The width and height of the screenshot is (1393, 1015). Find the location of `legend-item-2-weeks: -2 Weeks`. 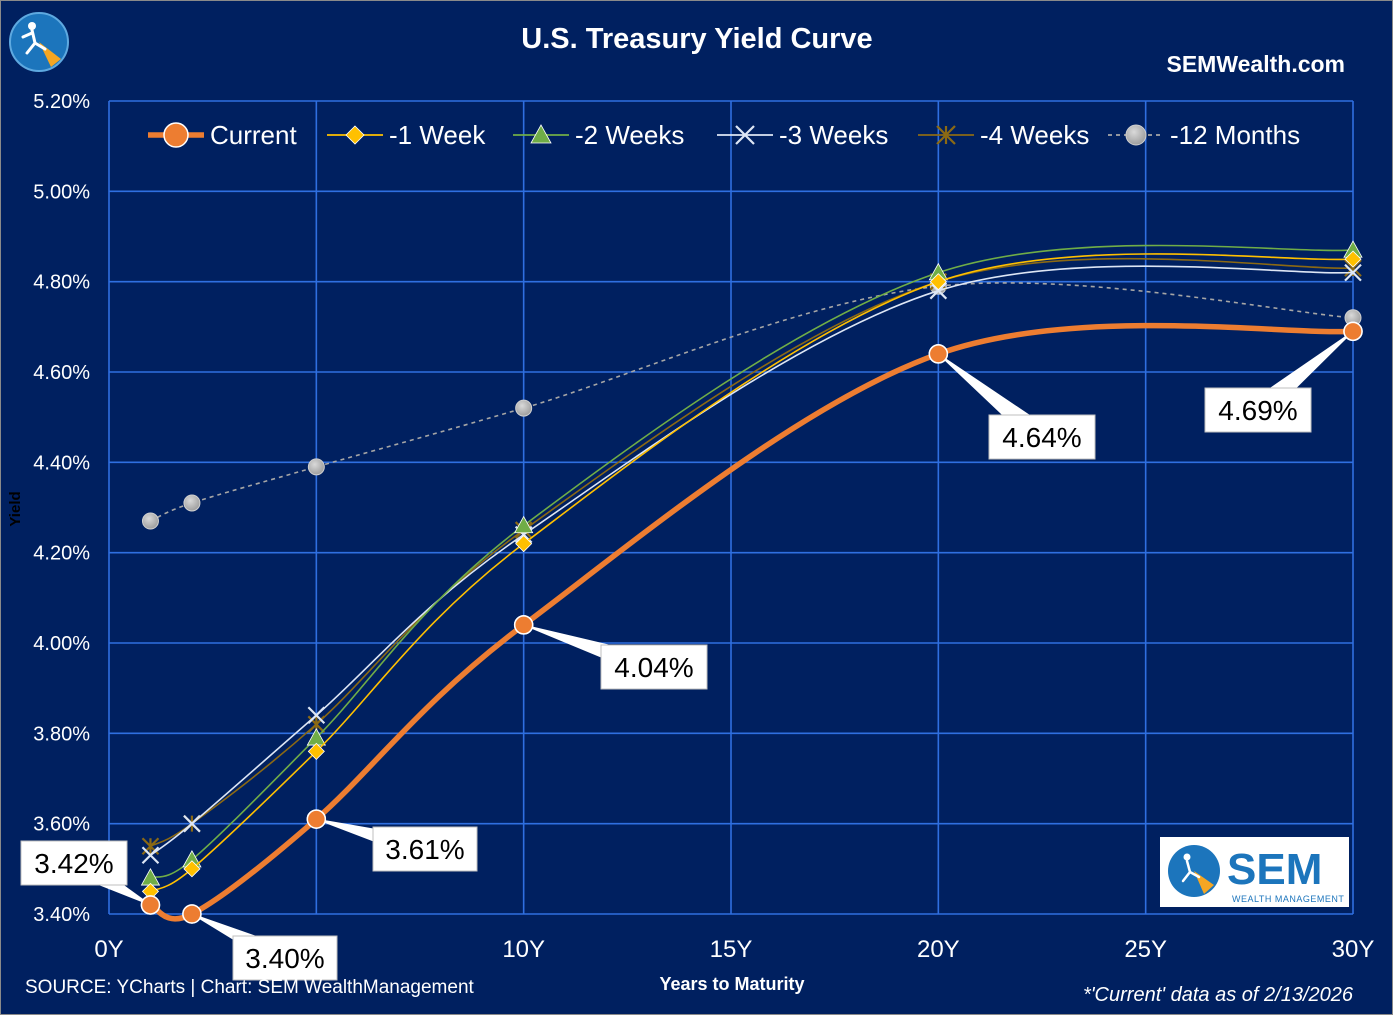

legend-item-2-weeks: -2 Weeks is located at coordinates (598, 135).